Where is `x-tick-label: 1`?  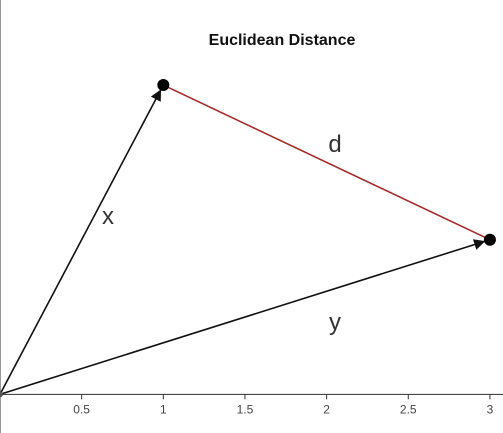 x-tick-label: 1 is located at coordinates (163, 409).